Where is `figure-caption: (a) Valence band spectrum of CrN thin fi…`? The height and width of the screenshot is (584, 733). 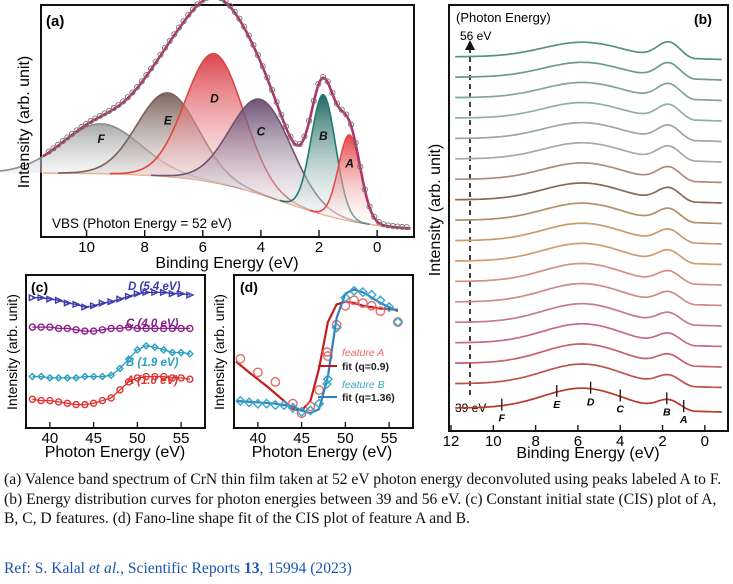
figure-caption: (a) Valence band spectrum of CrN thin fi… is located at coordinates (363, 499).